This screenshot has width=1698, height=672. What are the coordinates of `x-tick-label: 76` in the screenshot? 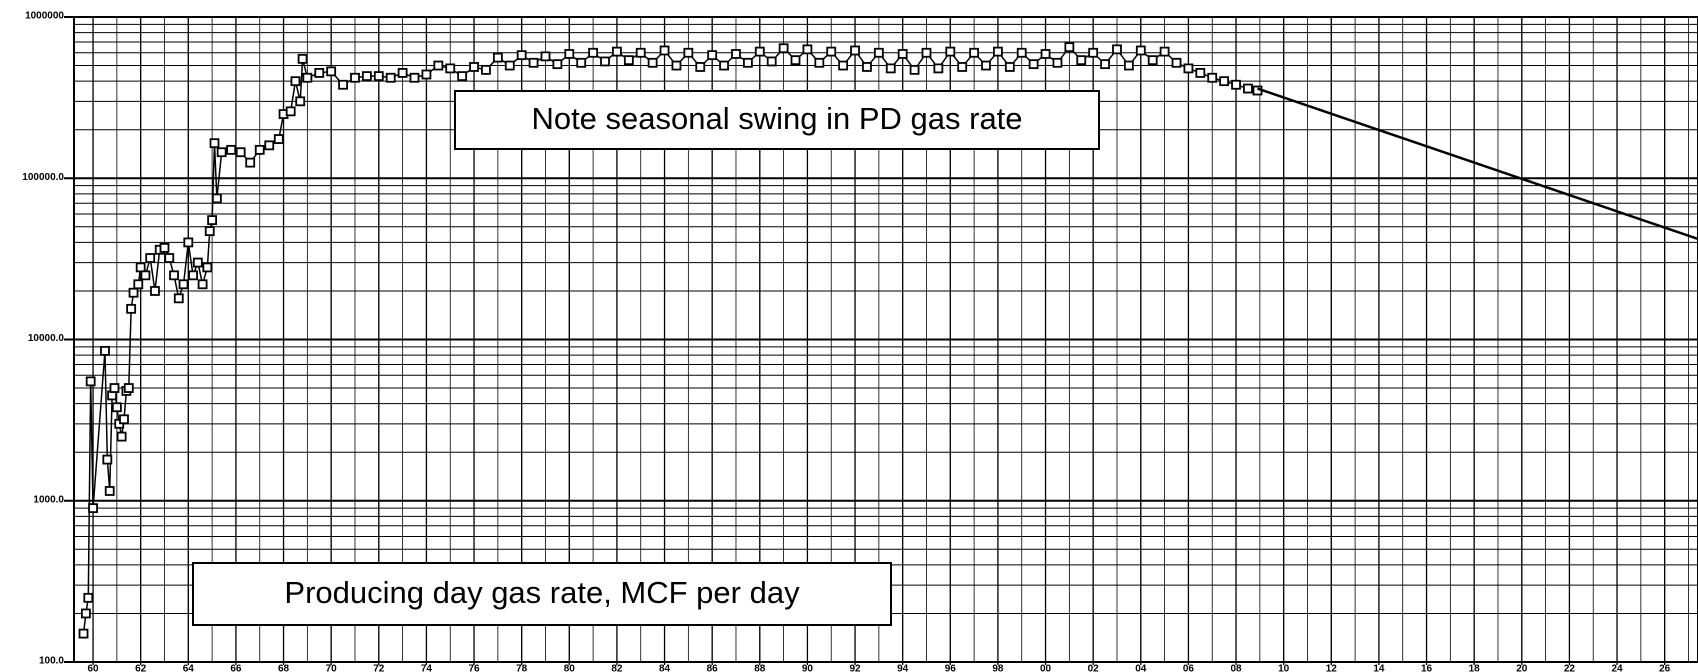 It's located at (474, 668).